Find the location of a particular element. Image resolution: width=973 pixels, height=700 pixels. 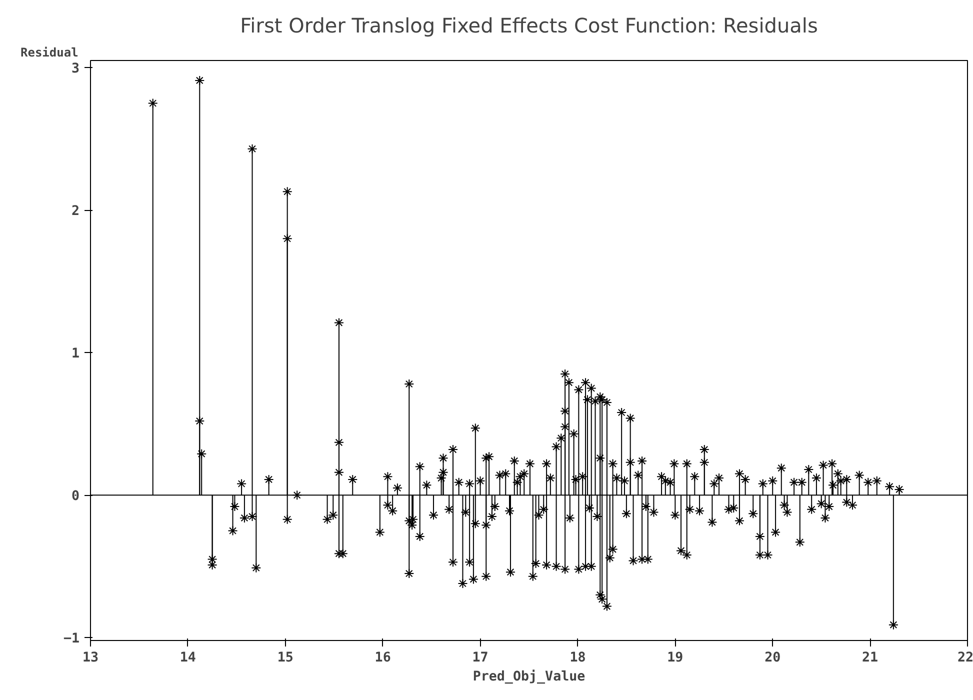

y-axis-title: Residual is located at coordinates (49, 53).